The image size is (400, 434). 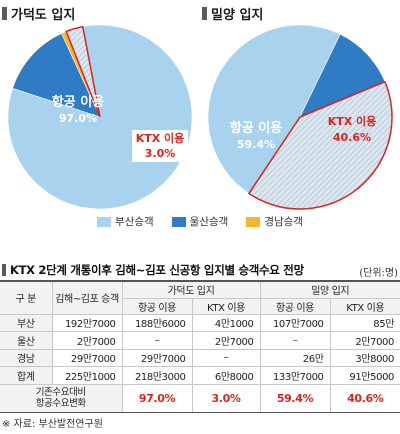 What do you see at coordinates (190, 289) in the screenshot?
I see `header-site-a: 가덕도 입지` at bounding box center [190, 289].